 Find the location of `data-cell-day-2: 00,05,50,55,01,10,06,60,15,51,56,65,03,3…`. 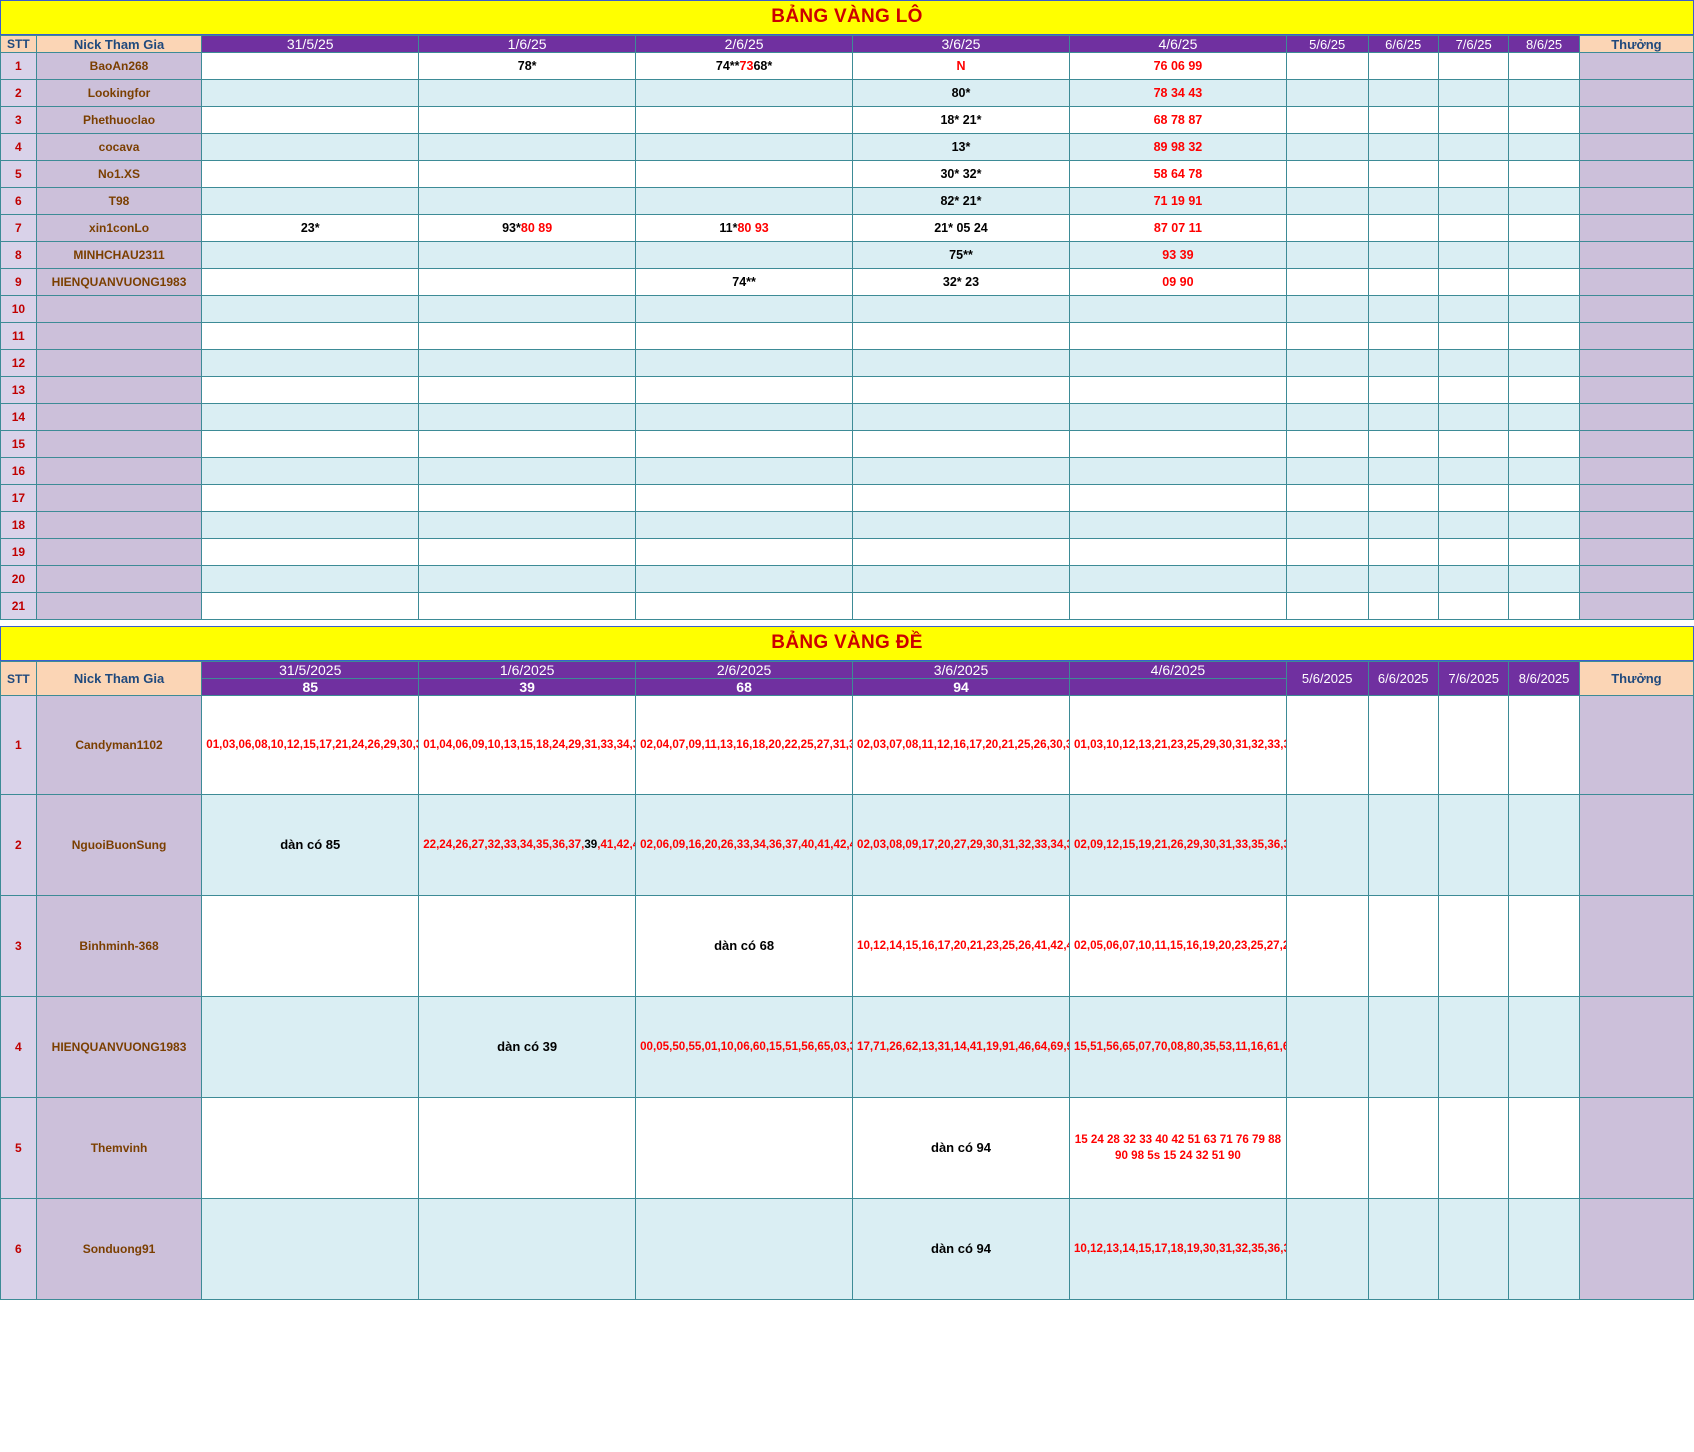

data-cell-day-2: 00,05,50,55,01,10,06,60,15,51,56,65,03,3… is located at coordinates (744, 1047).